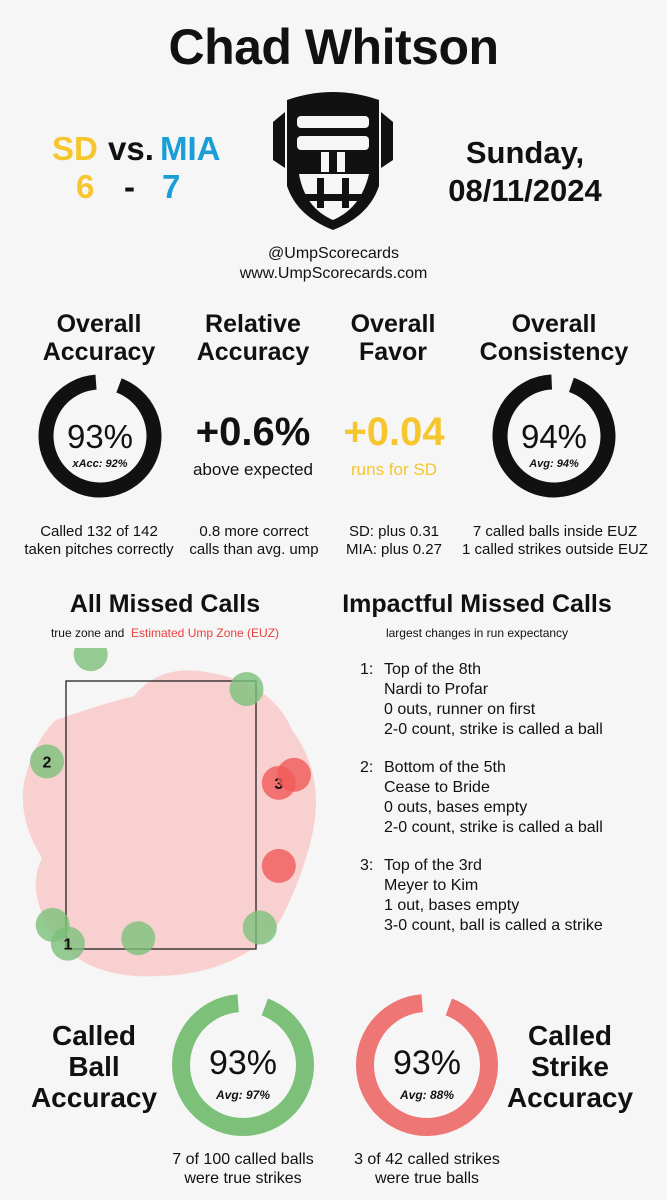  What do you see at coordinates (394, 540) in the screenshot?
I see `overall-favor-note: SD: plus 0.31 MIA: plus 0.27` at bounding box center [394, 540].